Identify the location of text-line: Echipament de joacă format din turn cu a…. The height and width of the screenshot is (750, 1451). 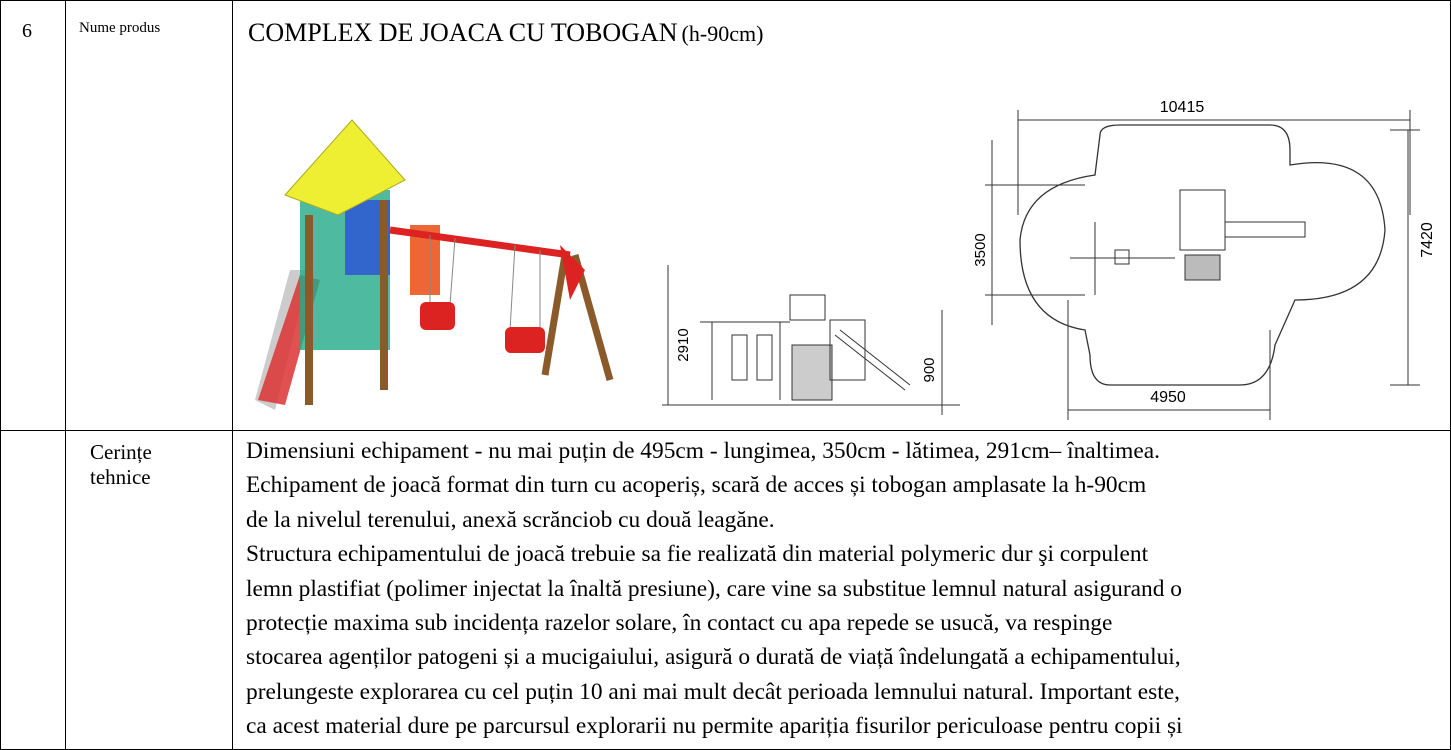
(696, 485).